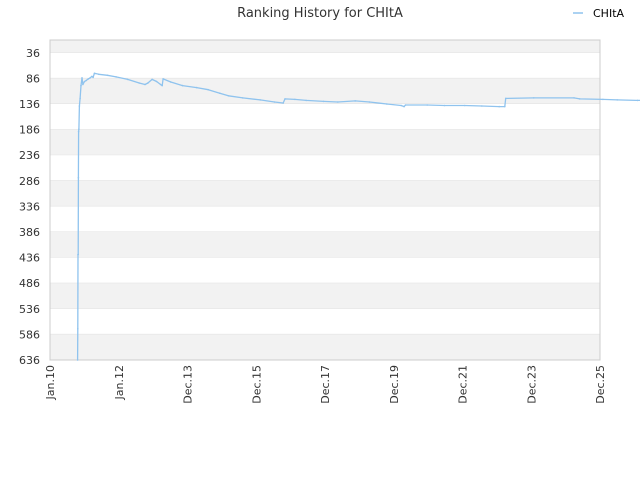 This screenshot has height=480, width=640. Describe the element at coordinates (394, 384) in the screenshot. I see `x-tick-label: Dec.19` at that location.